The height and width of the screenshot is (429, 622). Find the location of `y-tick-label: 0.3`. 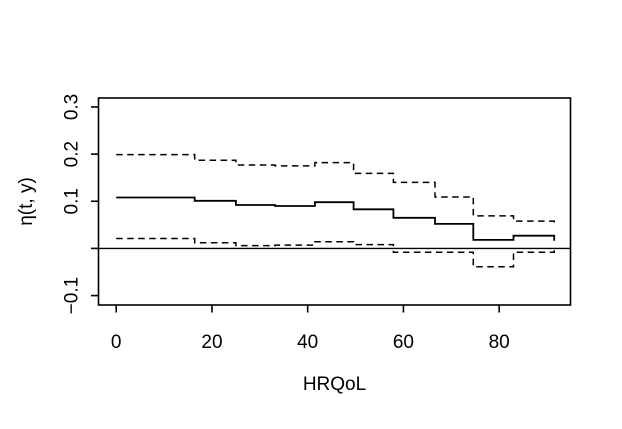

y-tick-label: 0.3 is located at coordinates (72, 107).